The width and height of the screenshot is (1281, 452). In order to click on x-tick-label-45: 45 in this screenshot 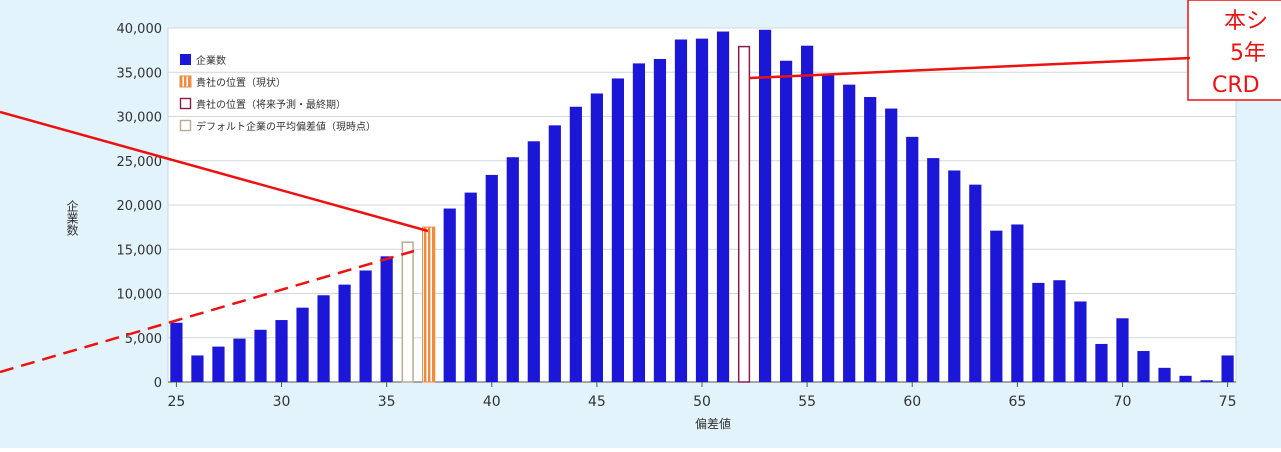, I will do `click(597, 402)`.